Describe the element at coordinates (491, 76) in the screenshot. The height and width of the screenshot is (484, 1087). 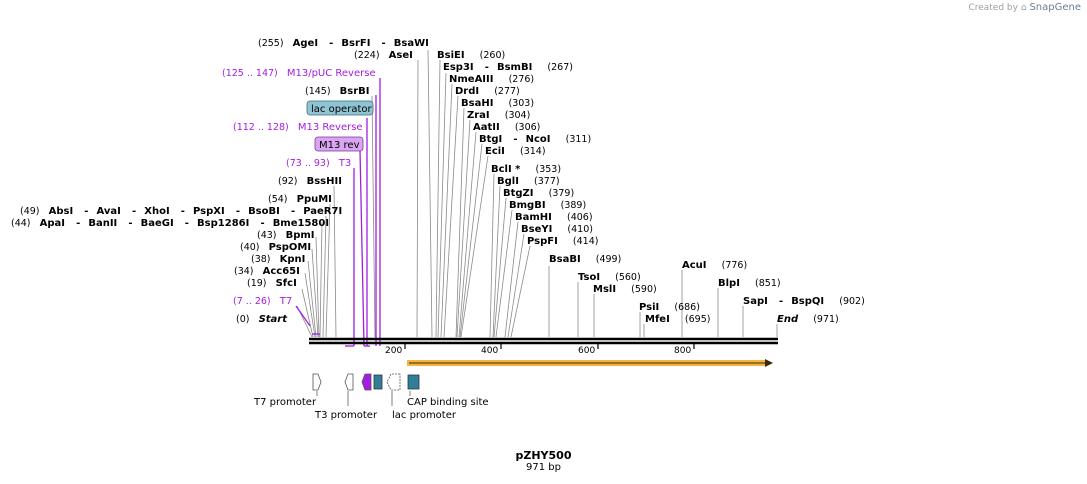
I see `site-nmeaiii: NmeAIII (276)` at that location.